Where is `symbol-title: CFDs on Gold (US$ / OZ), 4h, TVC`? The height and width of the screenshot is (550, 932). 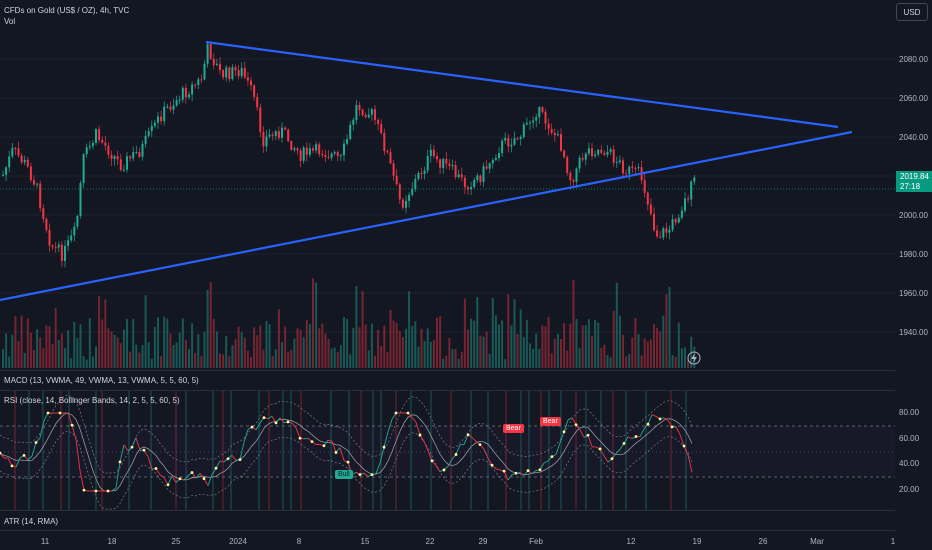 symbol-title: CFDs on Gold (US$ / OZ), 4h, TVC is located at coordinates (67, 10).